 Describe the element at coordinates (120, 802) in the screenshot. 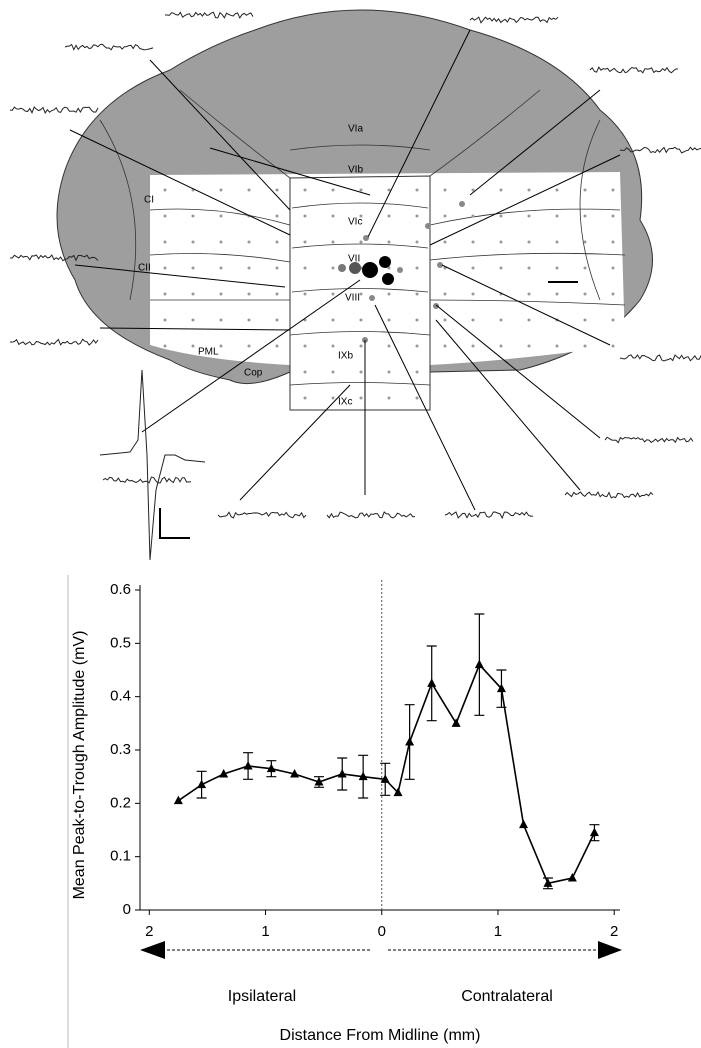

I see `y-tick-label: 0.2` at that location.